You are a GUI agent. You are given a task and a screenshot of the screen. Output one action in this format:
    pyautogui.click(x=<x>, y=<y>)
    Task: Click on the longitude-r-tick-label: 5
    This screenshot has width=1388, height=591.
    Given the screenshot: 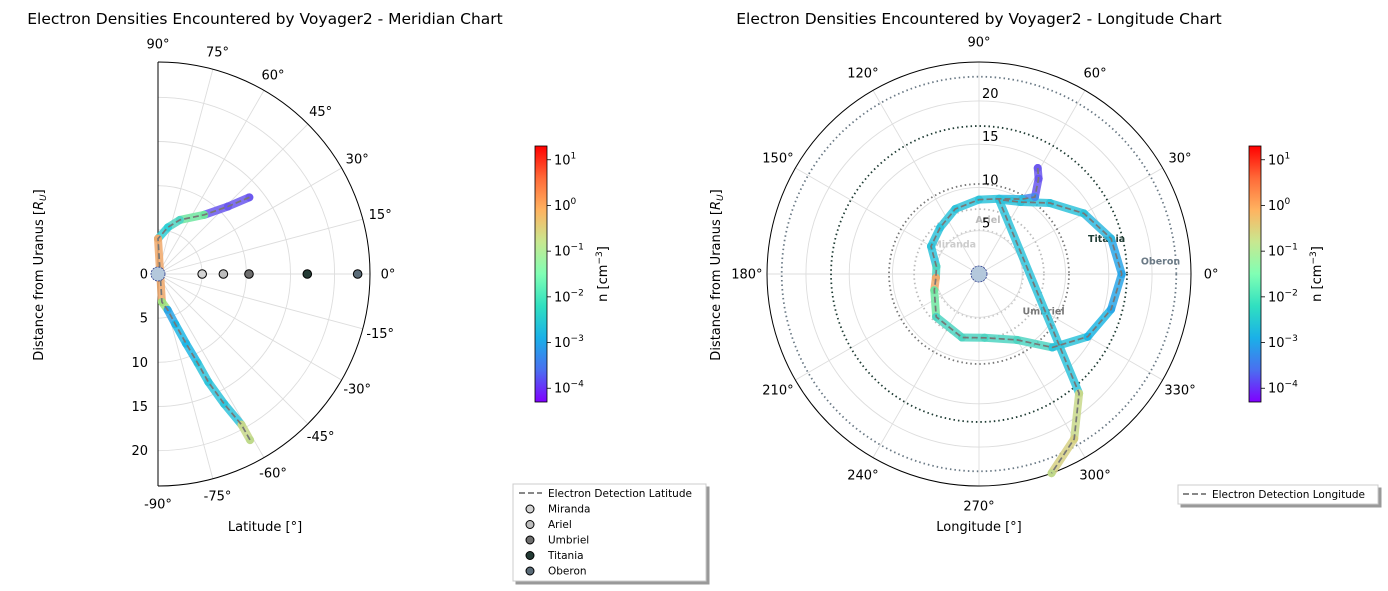 What is the action you would take?
    pyautogui.click(x=986, y=224)
    